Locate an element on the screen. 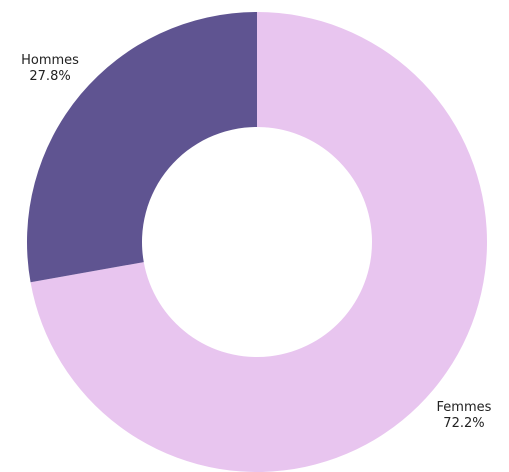 Image resolution: width=509 pixels, height=472 pixels. slice-label: Hommes is located at coordinates (50, 60).